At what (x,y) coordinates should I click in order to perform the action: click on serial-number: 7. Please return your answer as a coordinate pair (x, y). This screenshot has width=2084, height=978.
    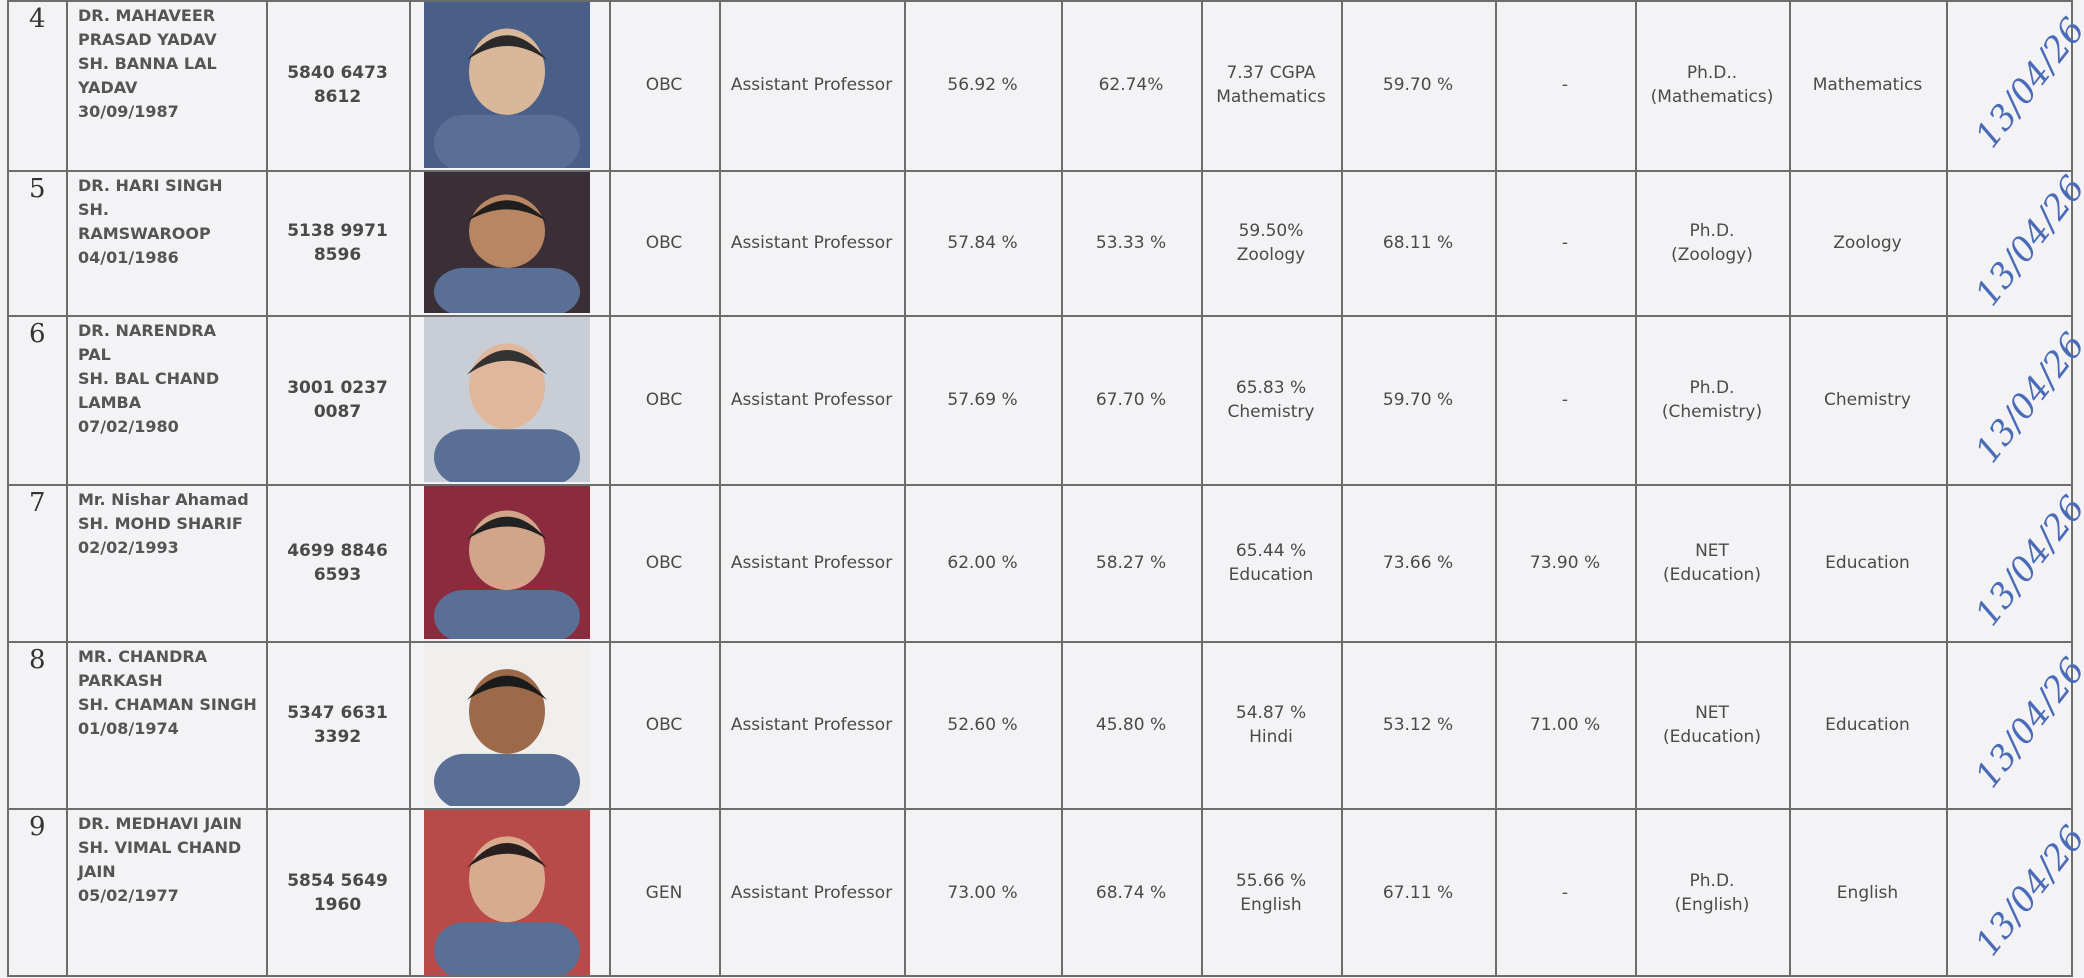
    Looking at the image, I should click on (37, 503).